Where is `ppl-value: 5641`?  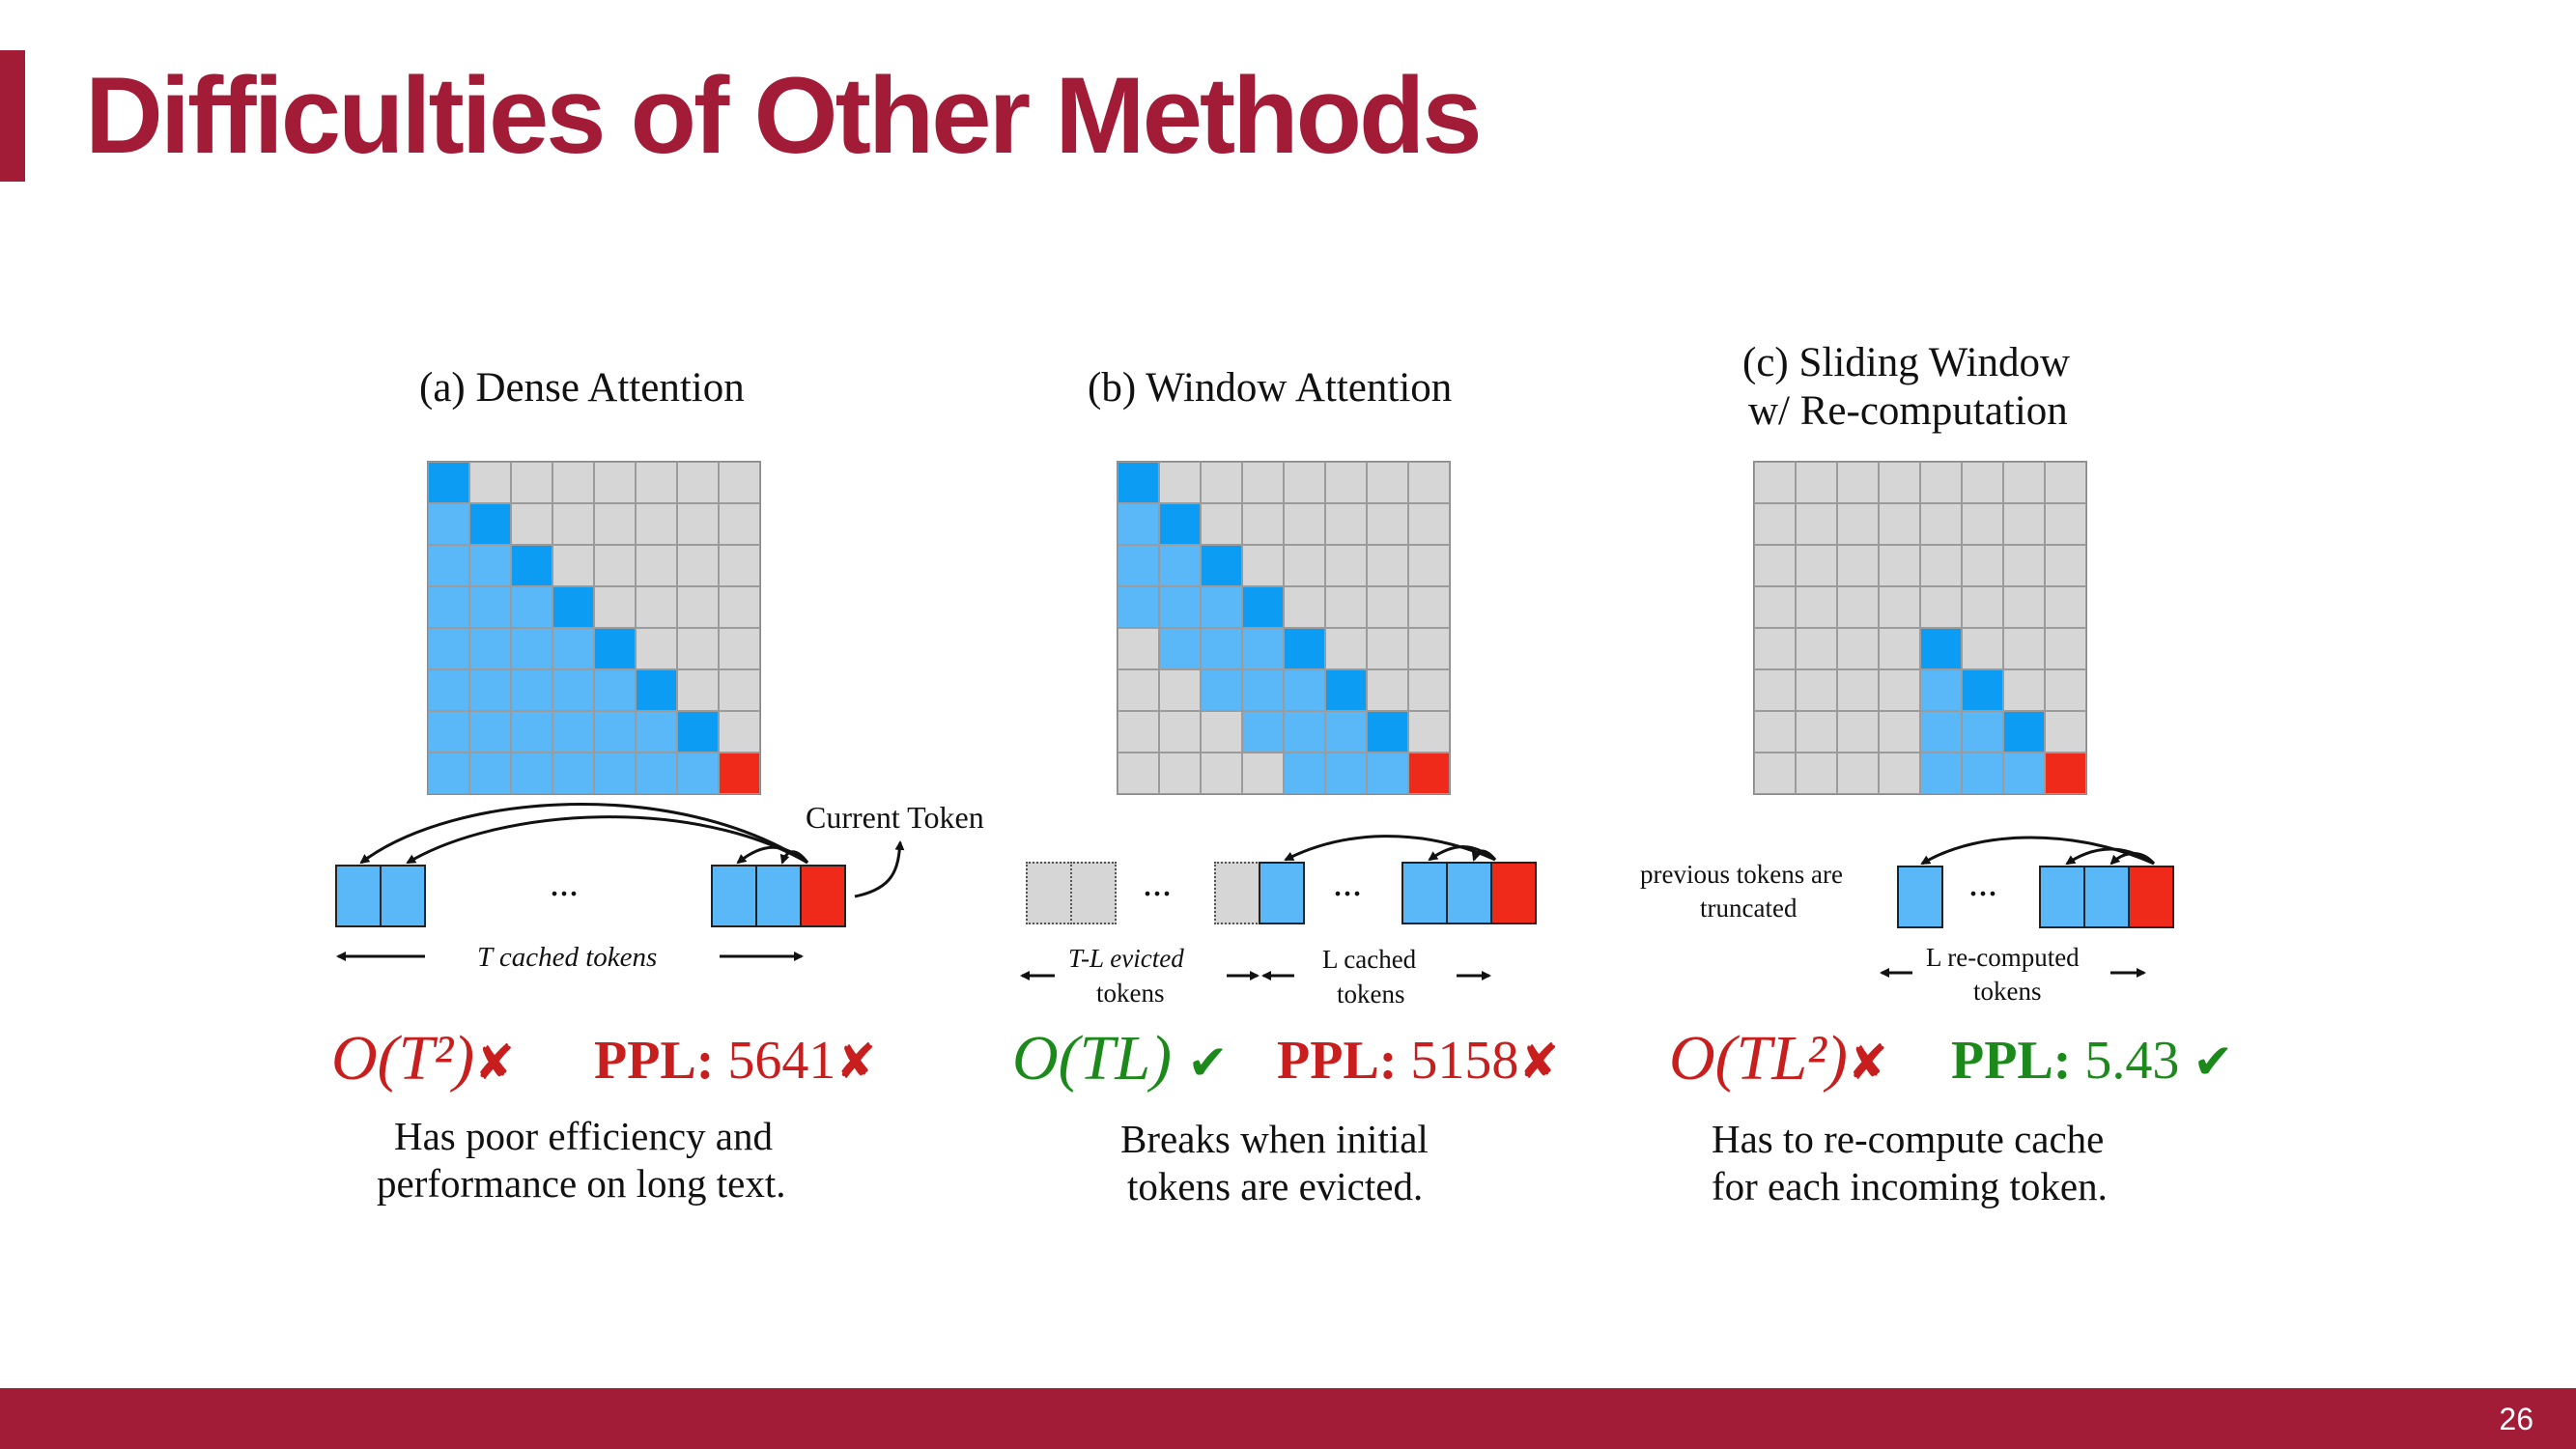
ppl-value: 5641 is located at coordinates (781, 1061).